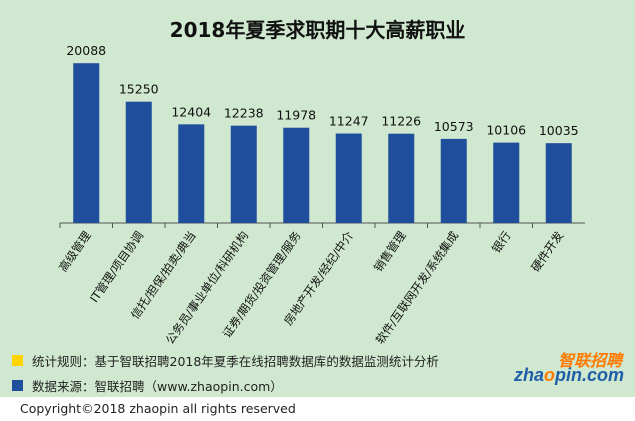  I want to click on legend-source-text: 数据来源：智联招聘（www.zhaopin.com）, so click(157, 386).